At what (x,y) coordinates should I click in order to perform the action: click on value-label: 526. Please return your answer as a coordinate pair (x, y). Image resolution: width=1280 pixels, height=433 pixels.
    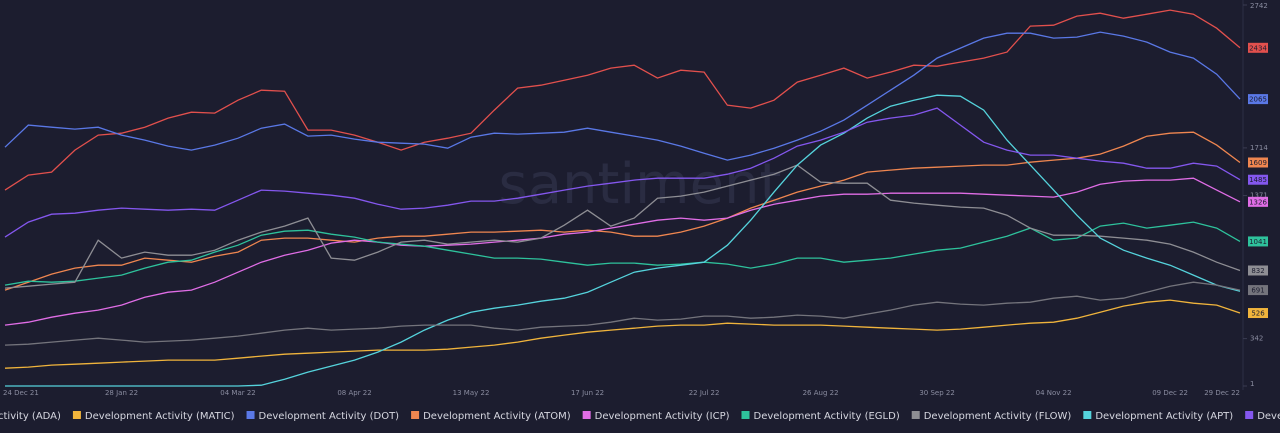
    Looking at the image, I should click on (1258, 314).